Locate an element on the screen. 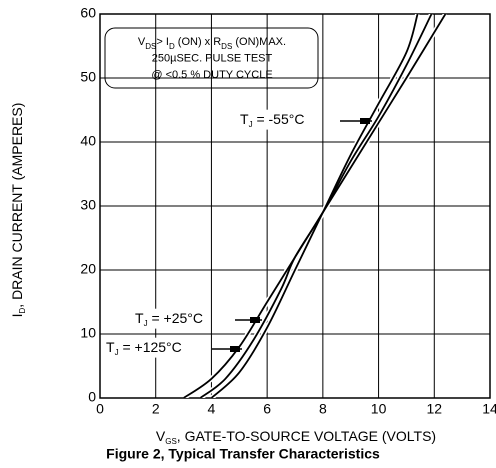  note-line-part: (ON)MAX. is located at coordinates (259, 42).